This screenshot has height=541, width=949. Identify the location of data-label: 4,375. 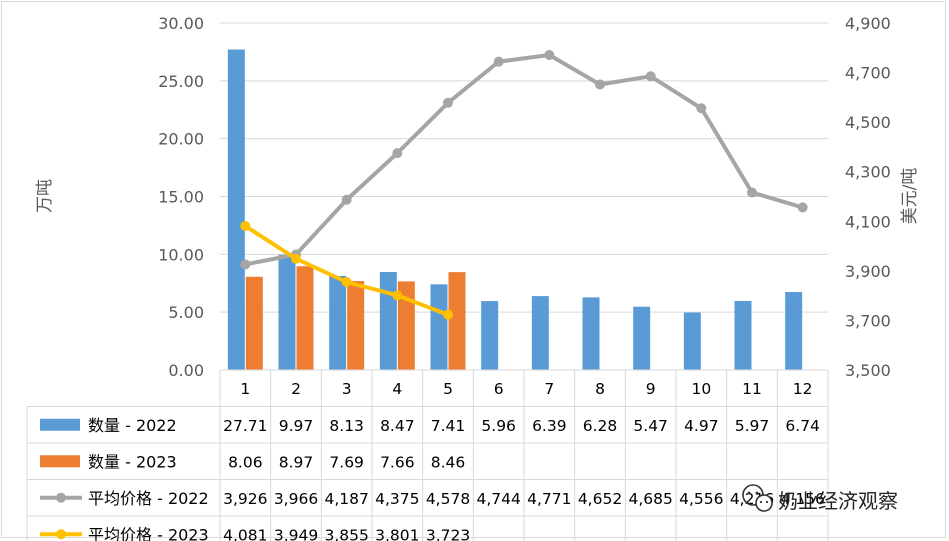
(397, 499).